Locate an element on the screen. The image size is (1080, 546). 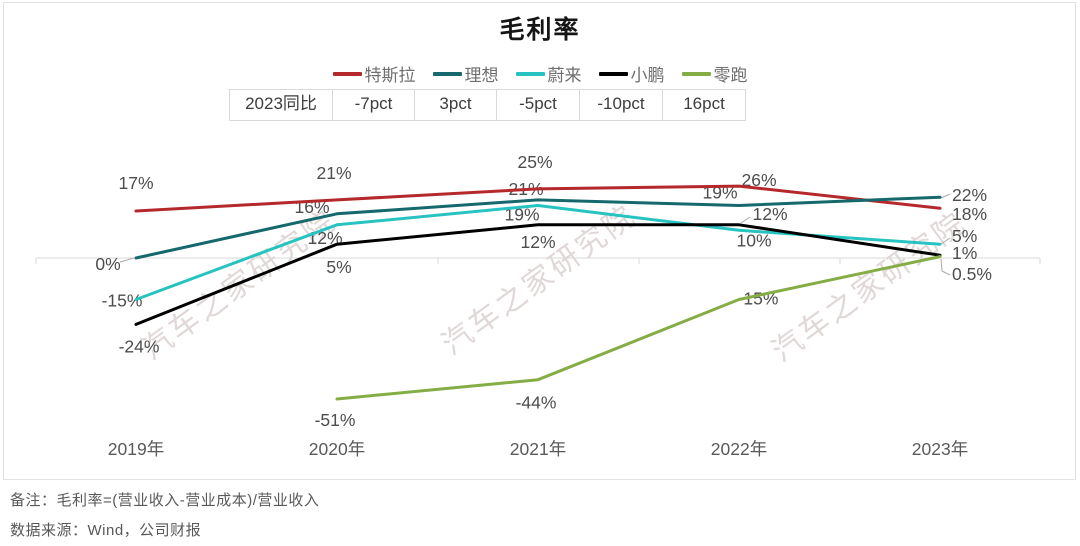
x-axis-label: 2019年 is located at coordinates (136, 449).